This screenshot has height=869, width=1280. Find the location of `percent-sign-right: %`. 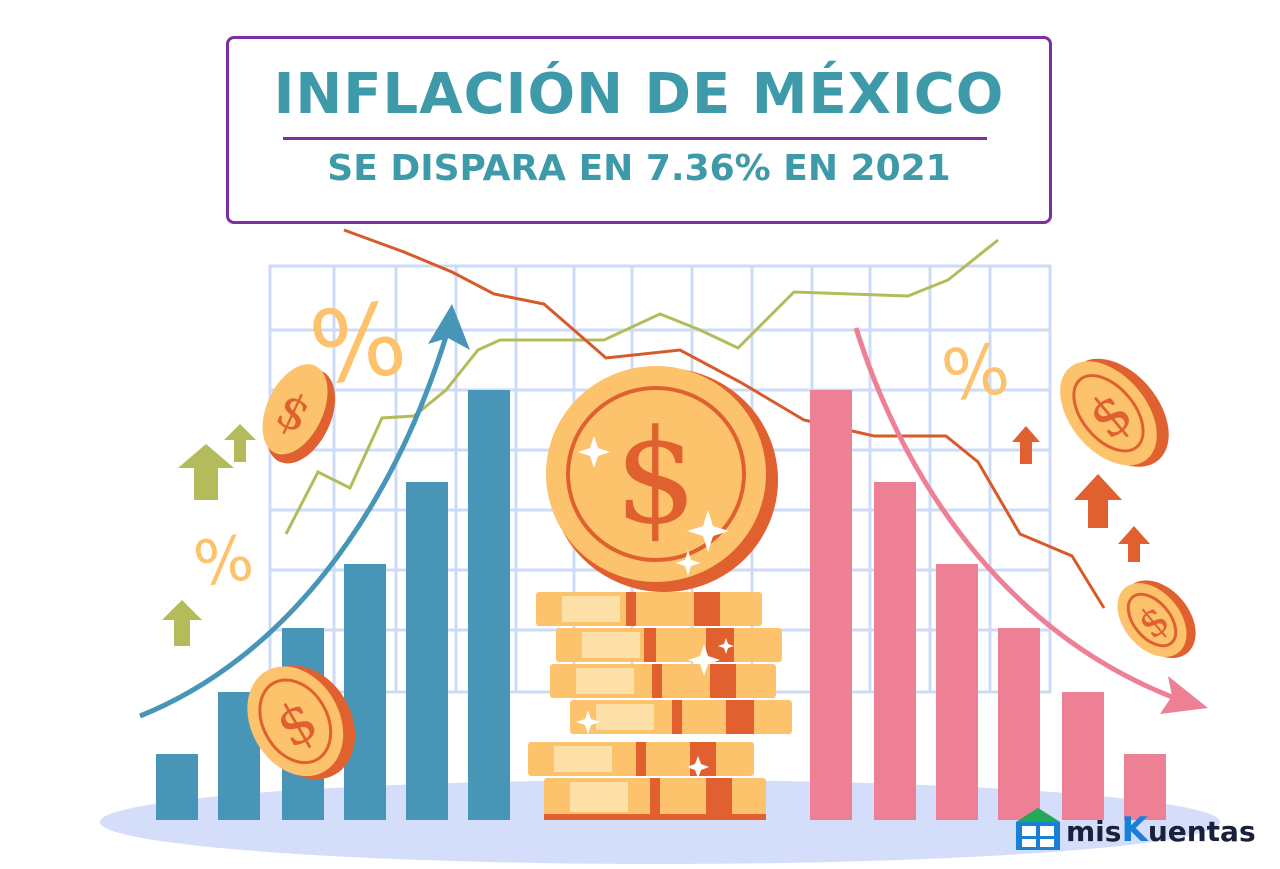

percent-sign-right: % is located at coordinates (975, 372).